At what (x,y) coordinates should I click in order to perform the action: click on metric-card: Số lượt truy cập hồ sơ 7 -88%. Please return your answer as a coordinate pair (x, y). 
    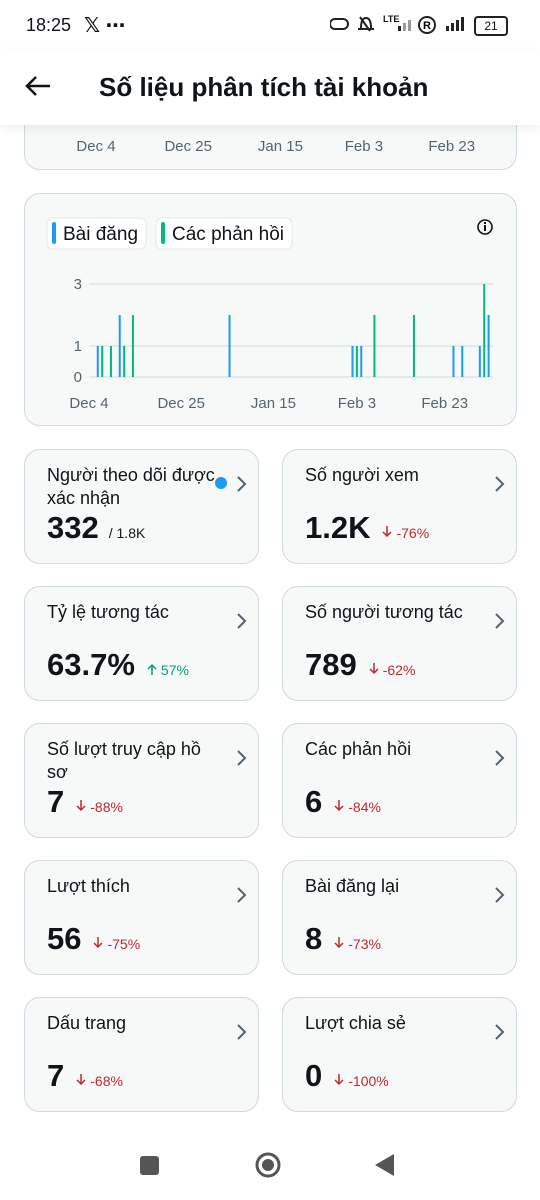
    Looking at the image, I should click on (141, 780).